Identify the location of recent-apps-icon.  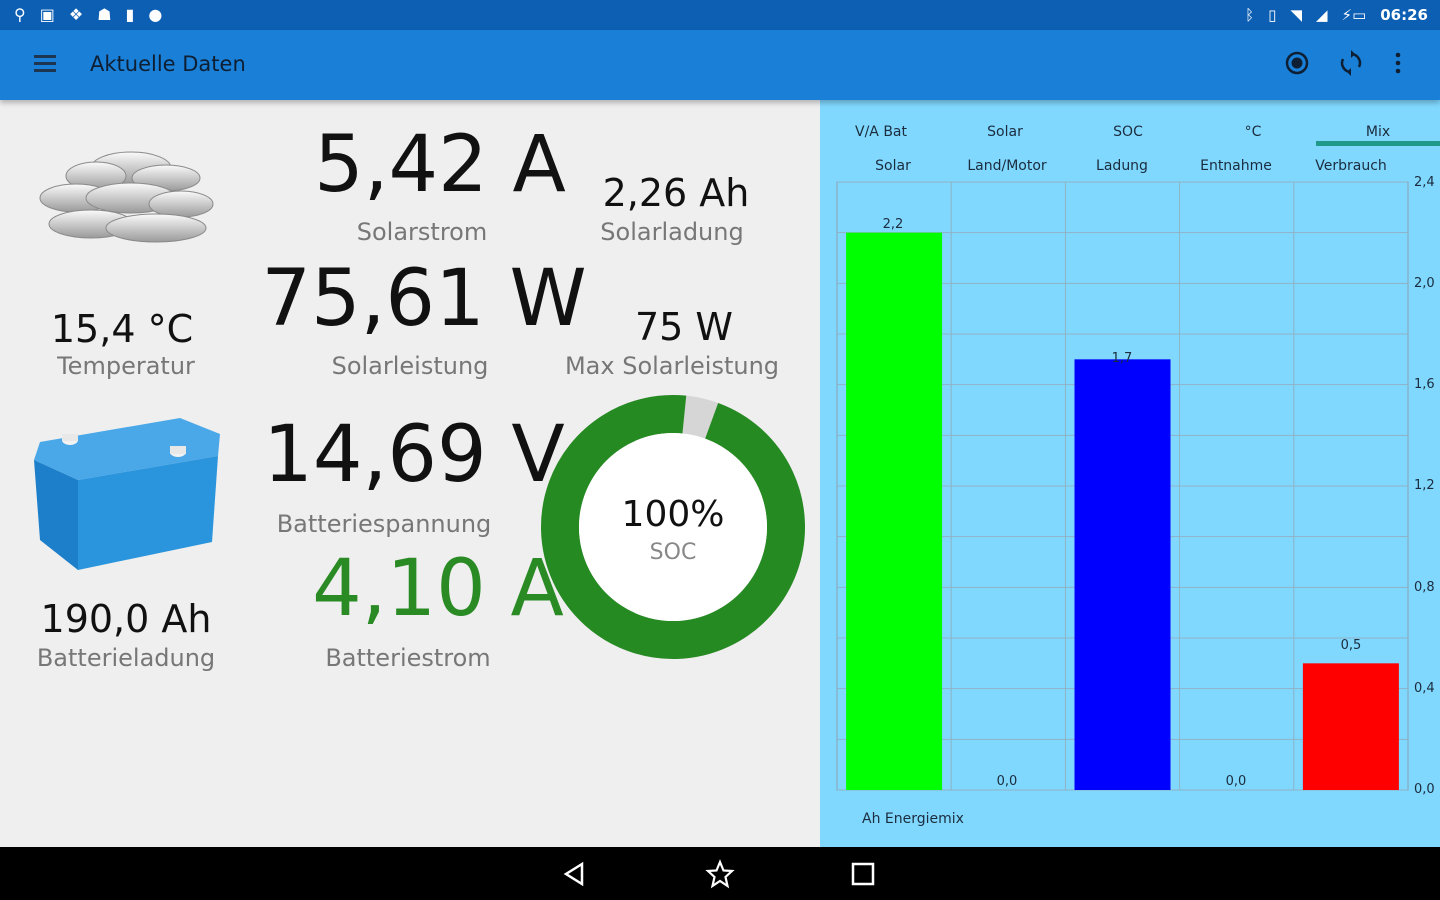
(863, 874).